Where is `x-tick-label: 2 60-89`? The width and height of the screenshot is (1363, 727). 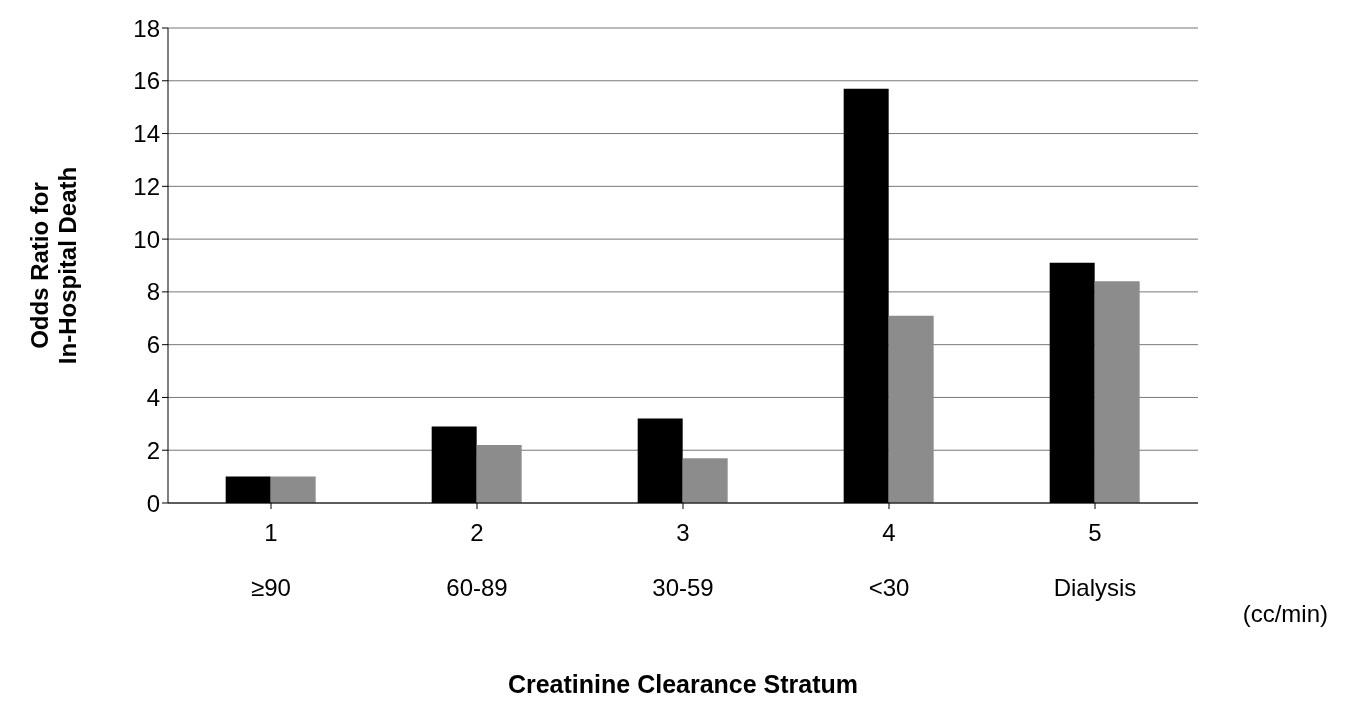 x-tick-label: 2 60-89 is located at coordinates (477, 560).